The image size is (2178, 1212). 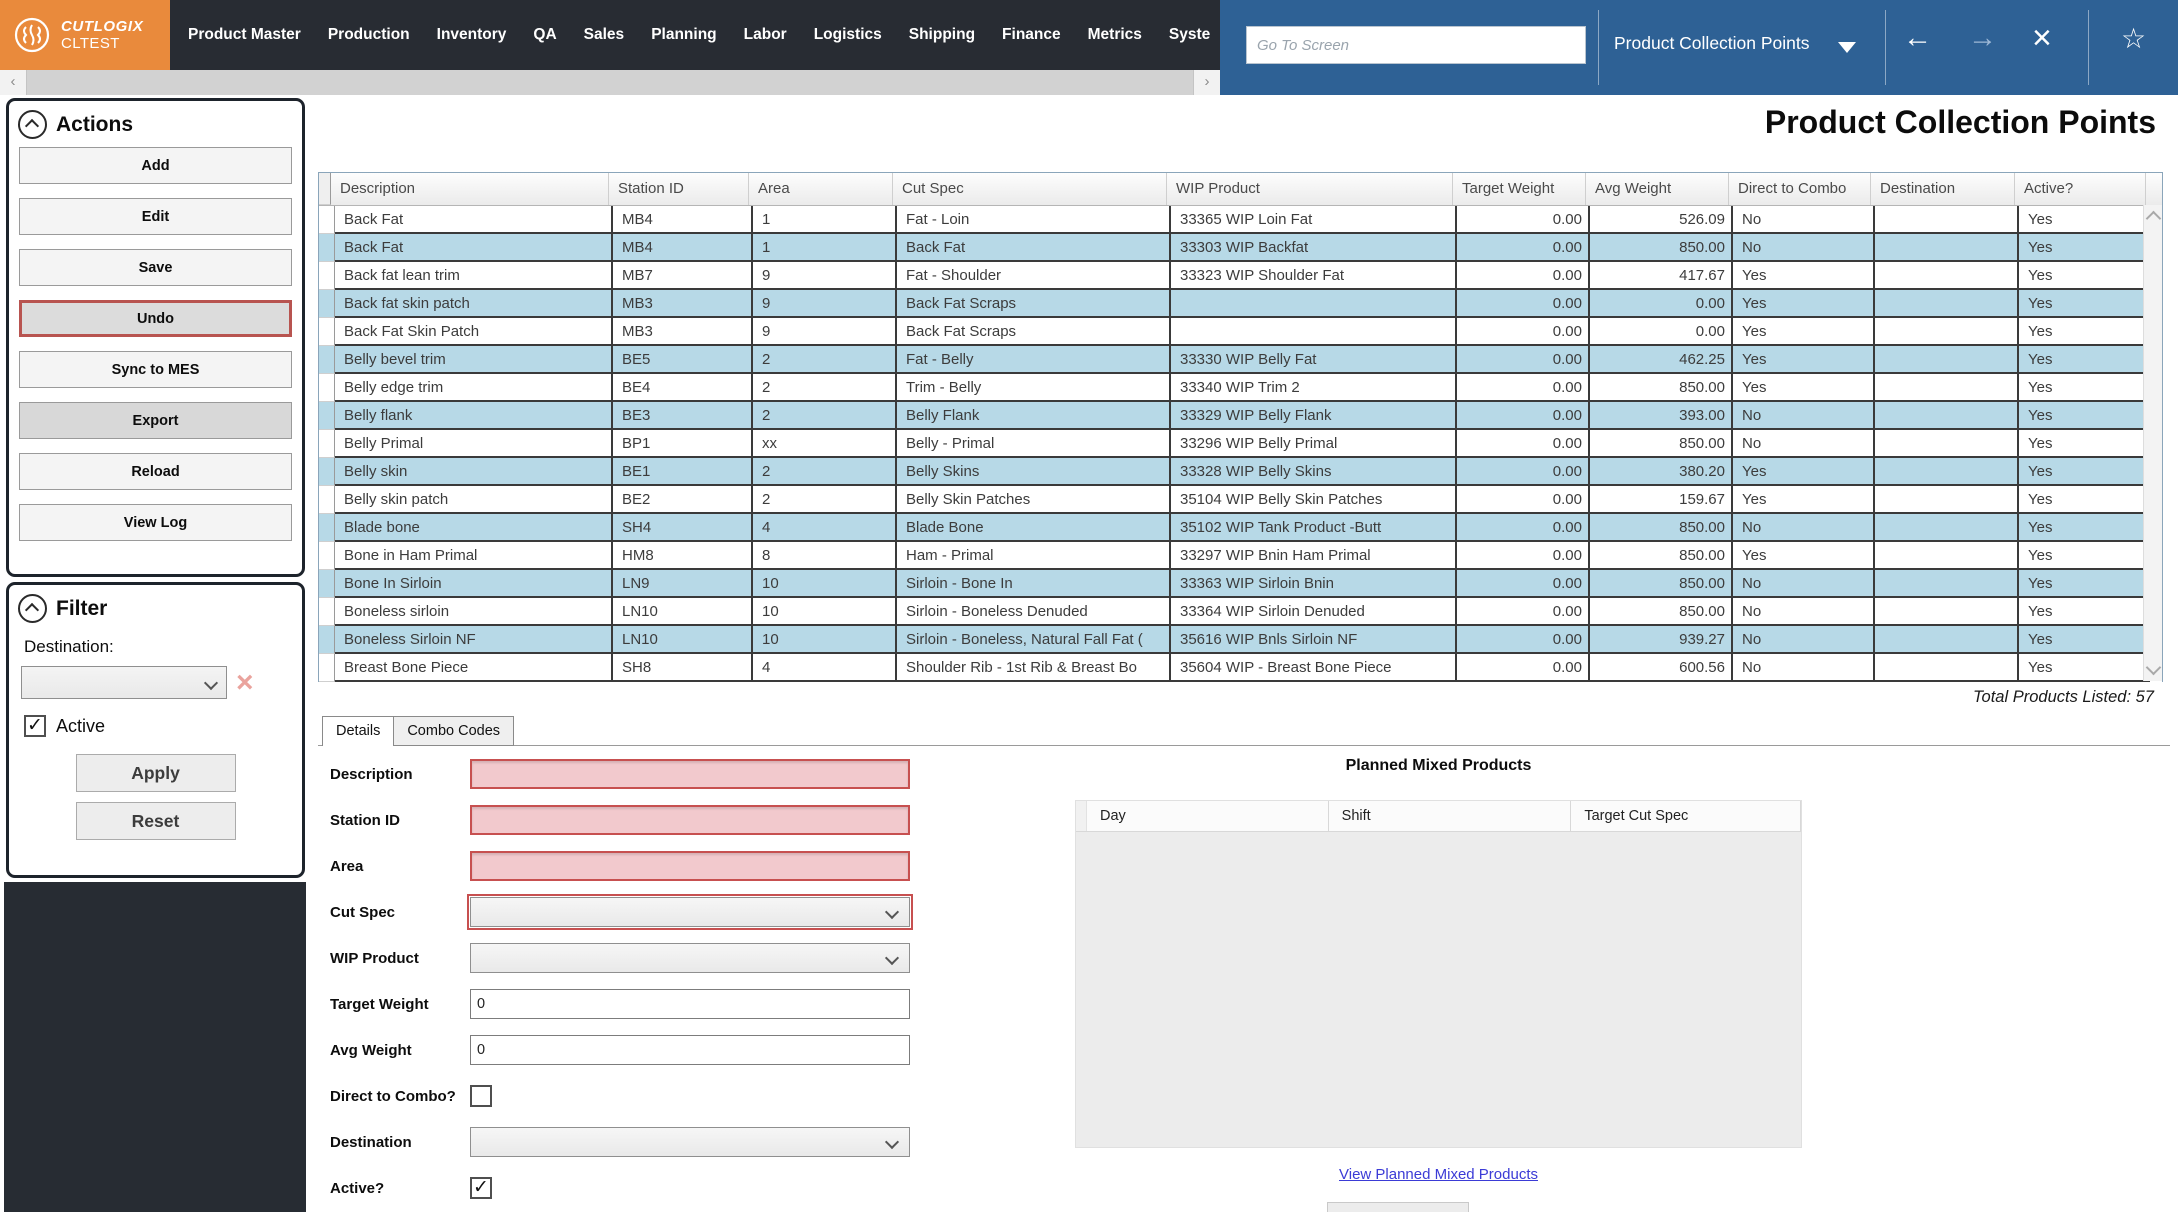 What do you see at coordinates (160, 608) in the screenshot?
I see `filter-panel-header: Filter` at bounding box center [160, 608].